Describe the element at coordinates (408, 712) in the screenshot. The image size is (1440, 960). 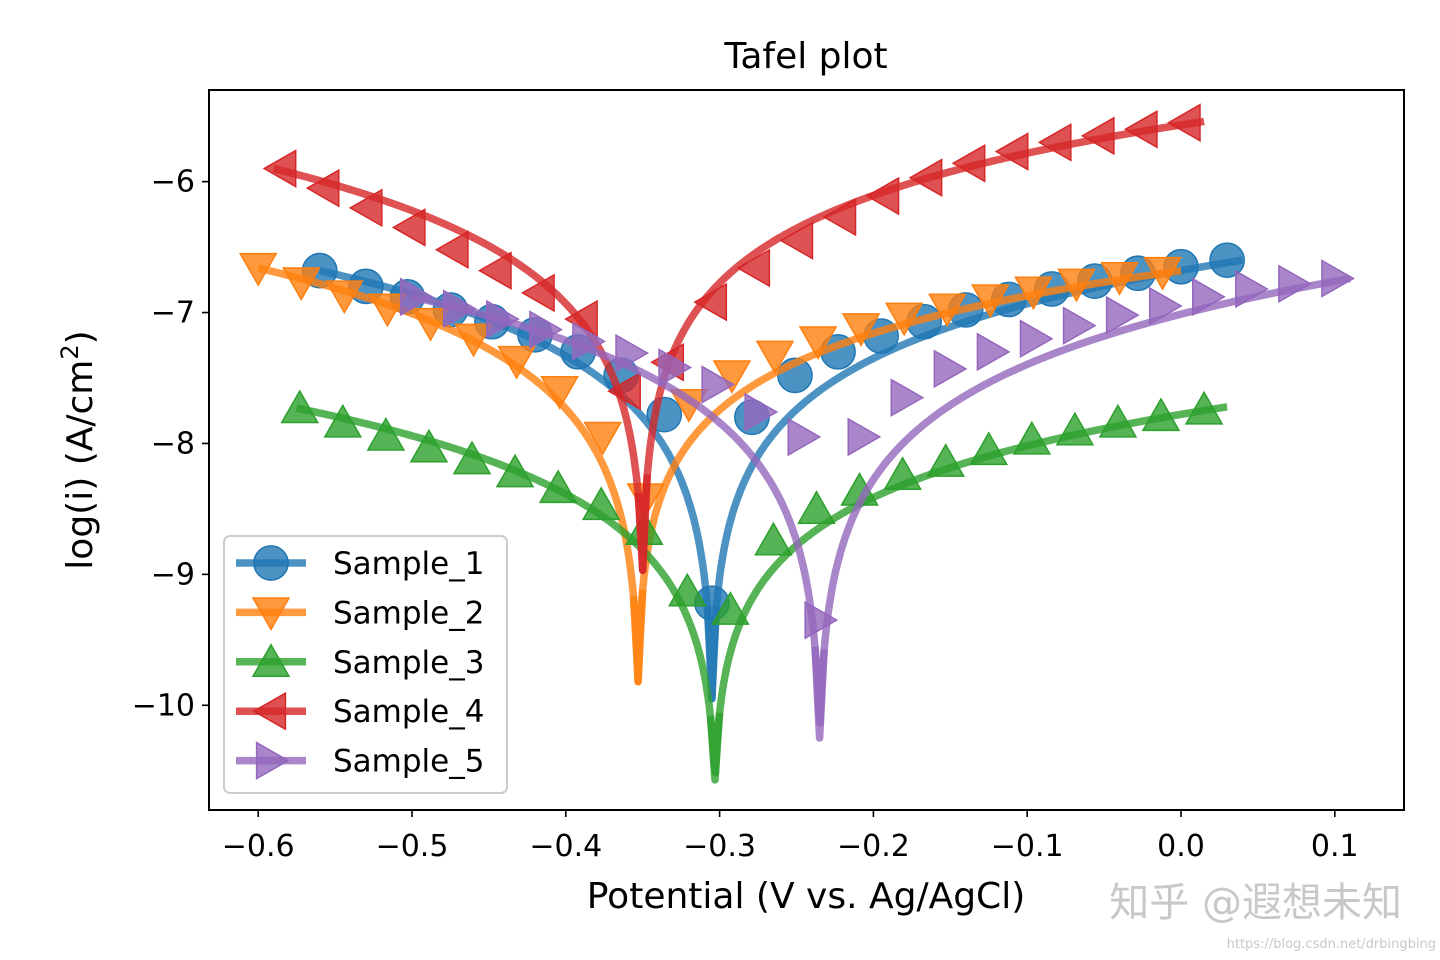
I see `legend-label: Sample_4` at that location.